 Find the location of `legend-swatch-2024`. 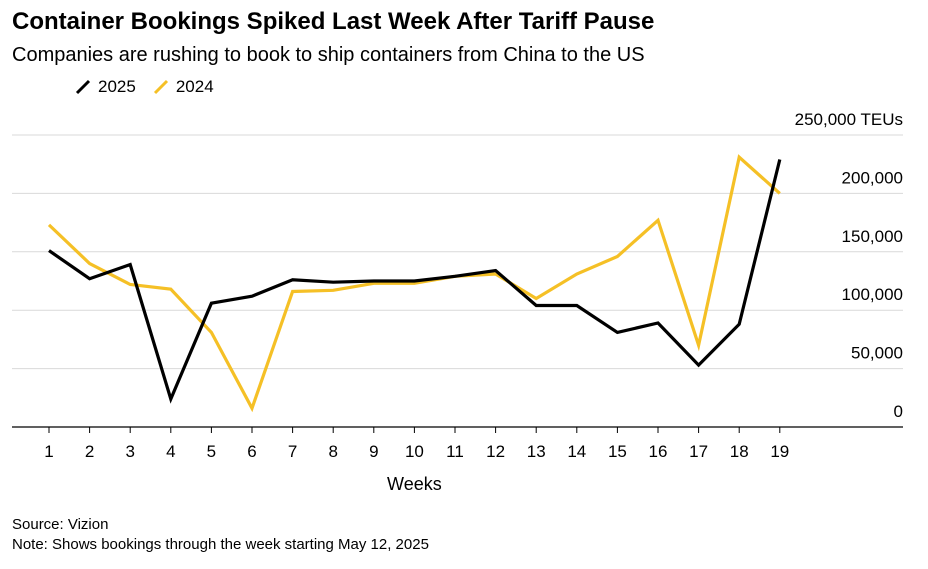

legend-swatch-2024 is located at coordinates (160, 87).